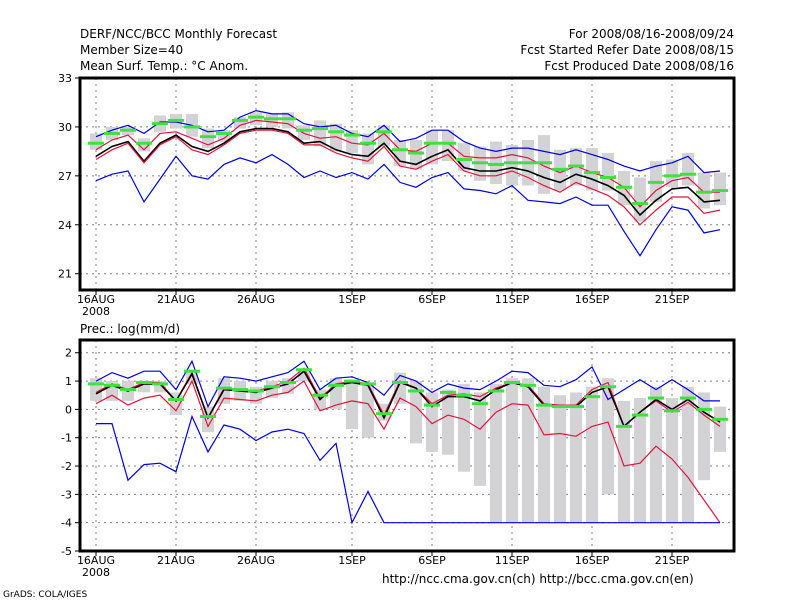 Image resolution: width=800 pixels, height=602 pixels. What do you see at coordinates (627, 50) in the screenshot?
I see `forecast-started-date: Fcst Started Refer Date 2008/08/15` at bounding box center [627, 50].